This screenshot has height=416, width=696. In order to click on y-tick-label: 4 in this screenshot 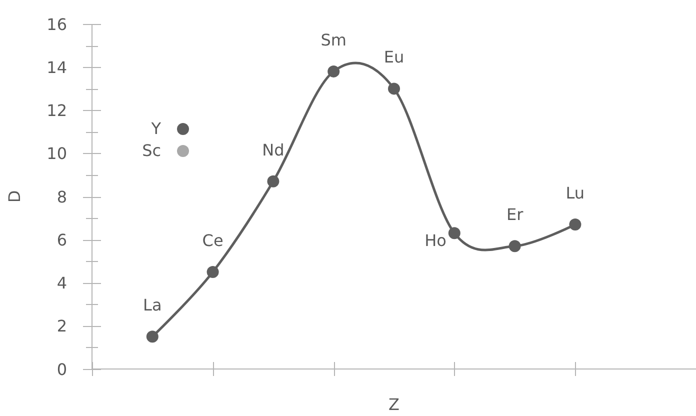, I will do `click(61, 283)`.